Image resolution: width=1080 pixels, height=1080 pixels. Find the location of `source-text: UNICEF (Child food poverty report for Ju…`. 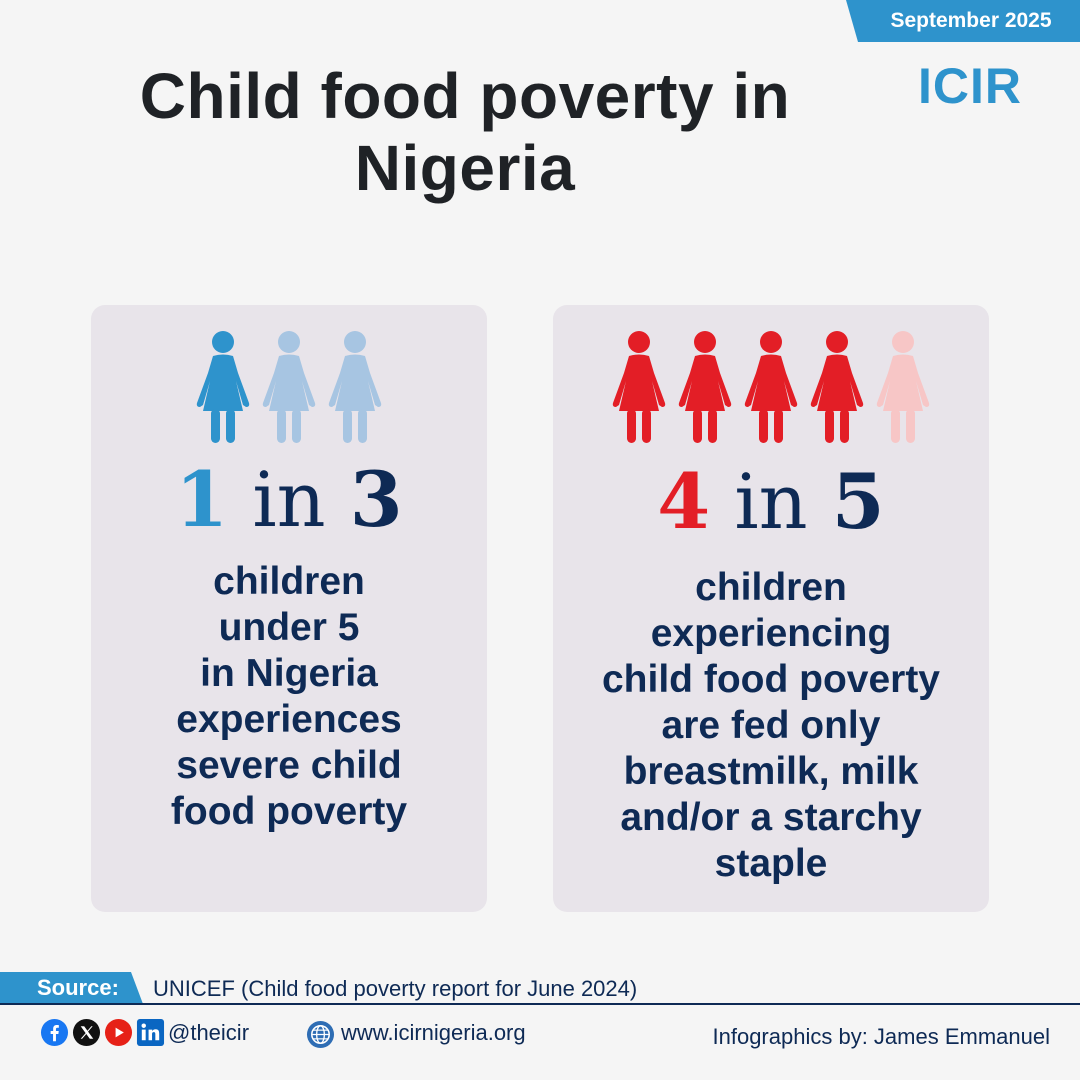

source-text: UNICEF (Child food poverty report for Ju… is located at coordinates (395, 988).